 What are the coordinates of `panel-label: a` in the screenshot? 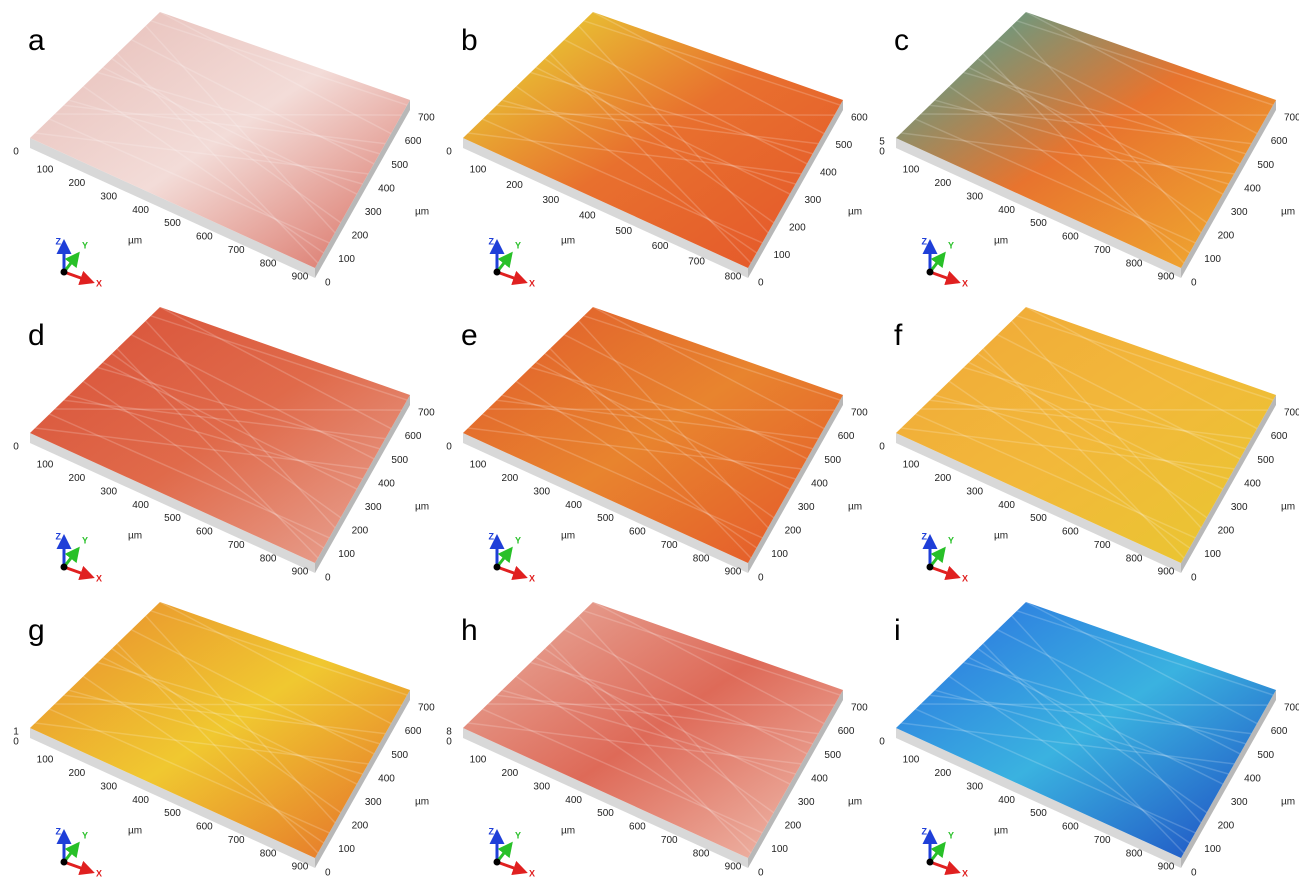 It's located at (36, 40).